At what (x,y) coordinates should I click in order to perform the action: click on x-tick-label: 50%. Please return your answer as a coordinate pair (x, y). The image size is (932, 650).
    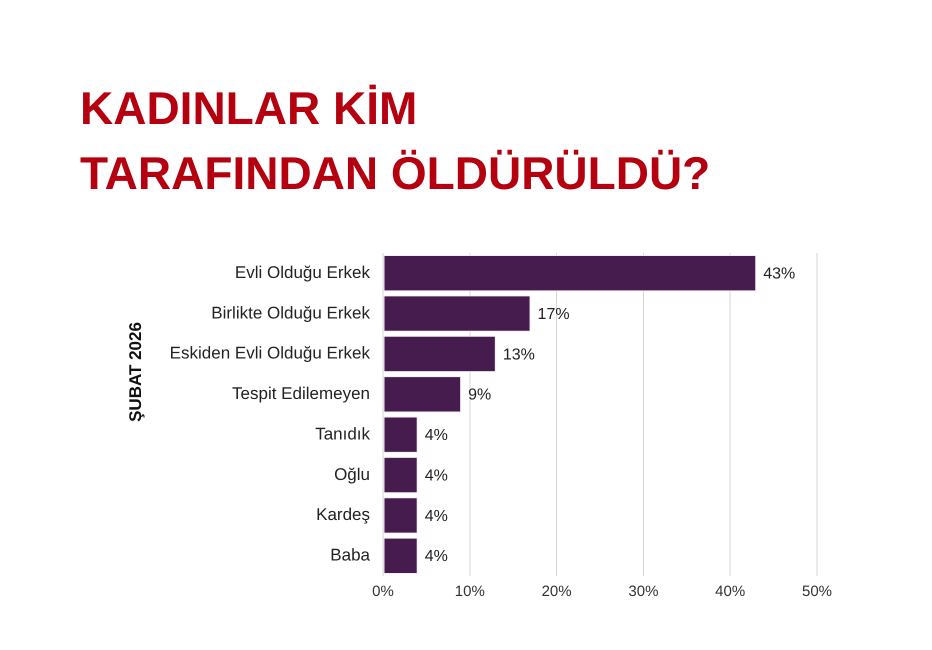
    Looking at the image, I should click on (817, 591).